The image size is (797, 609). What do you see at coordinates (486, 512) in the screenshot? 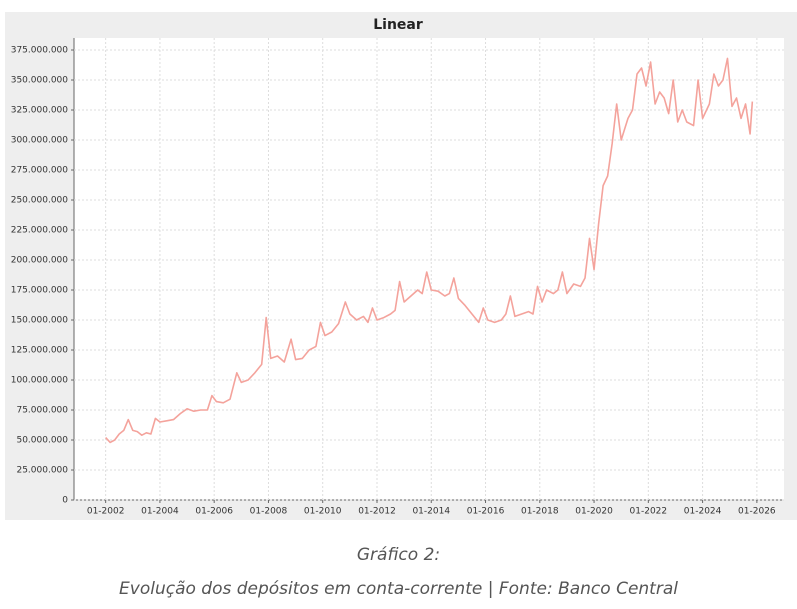
I see `x-tick-label: 01-2016` at bounding box center [486, 512].